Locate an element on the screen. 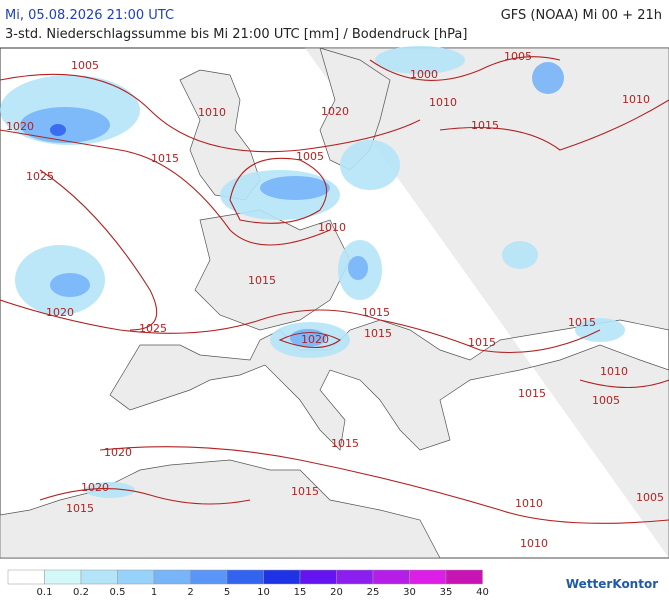 This screenshot has width=669, height=604. brand: WetterKontor is located at coordinates (612, 584).